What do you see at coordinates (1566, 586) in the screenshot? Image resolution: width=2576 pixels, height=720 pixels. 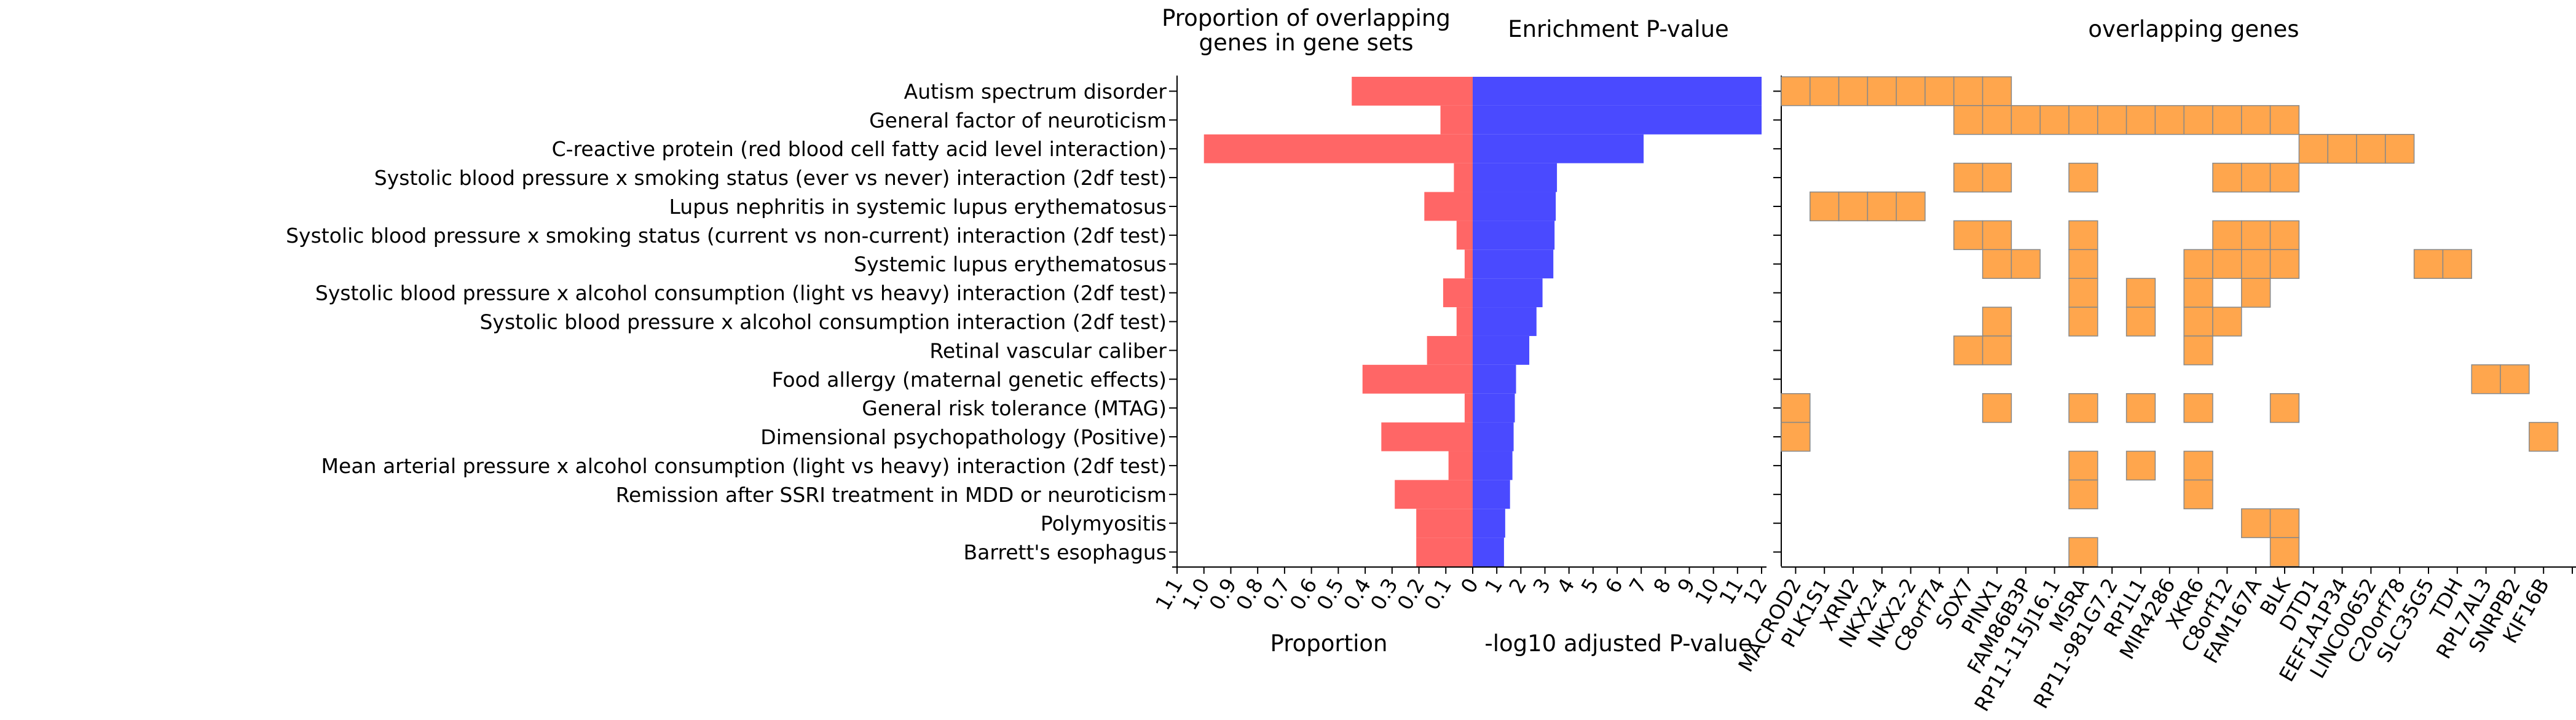 I see `pvalue-tick-label: 4` at bounding box center [1566, 586].